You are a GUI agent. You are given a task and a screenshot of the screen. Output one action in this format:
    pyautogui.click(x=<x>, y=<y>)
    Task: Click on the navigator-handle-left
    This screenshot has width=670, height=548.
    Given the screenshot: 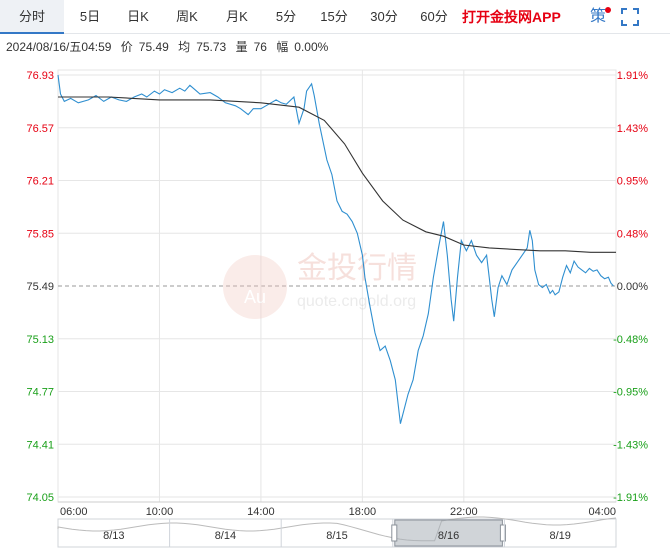 What is the action you would take?
    pyautogui.click(x=394, y=533)
    